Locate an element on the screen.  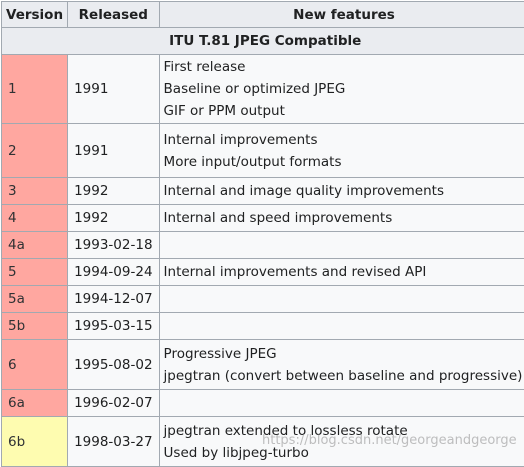
released-cell: 1993-02-18 is located at coordinates (113, 245).